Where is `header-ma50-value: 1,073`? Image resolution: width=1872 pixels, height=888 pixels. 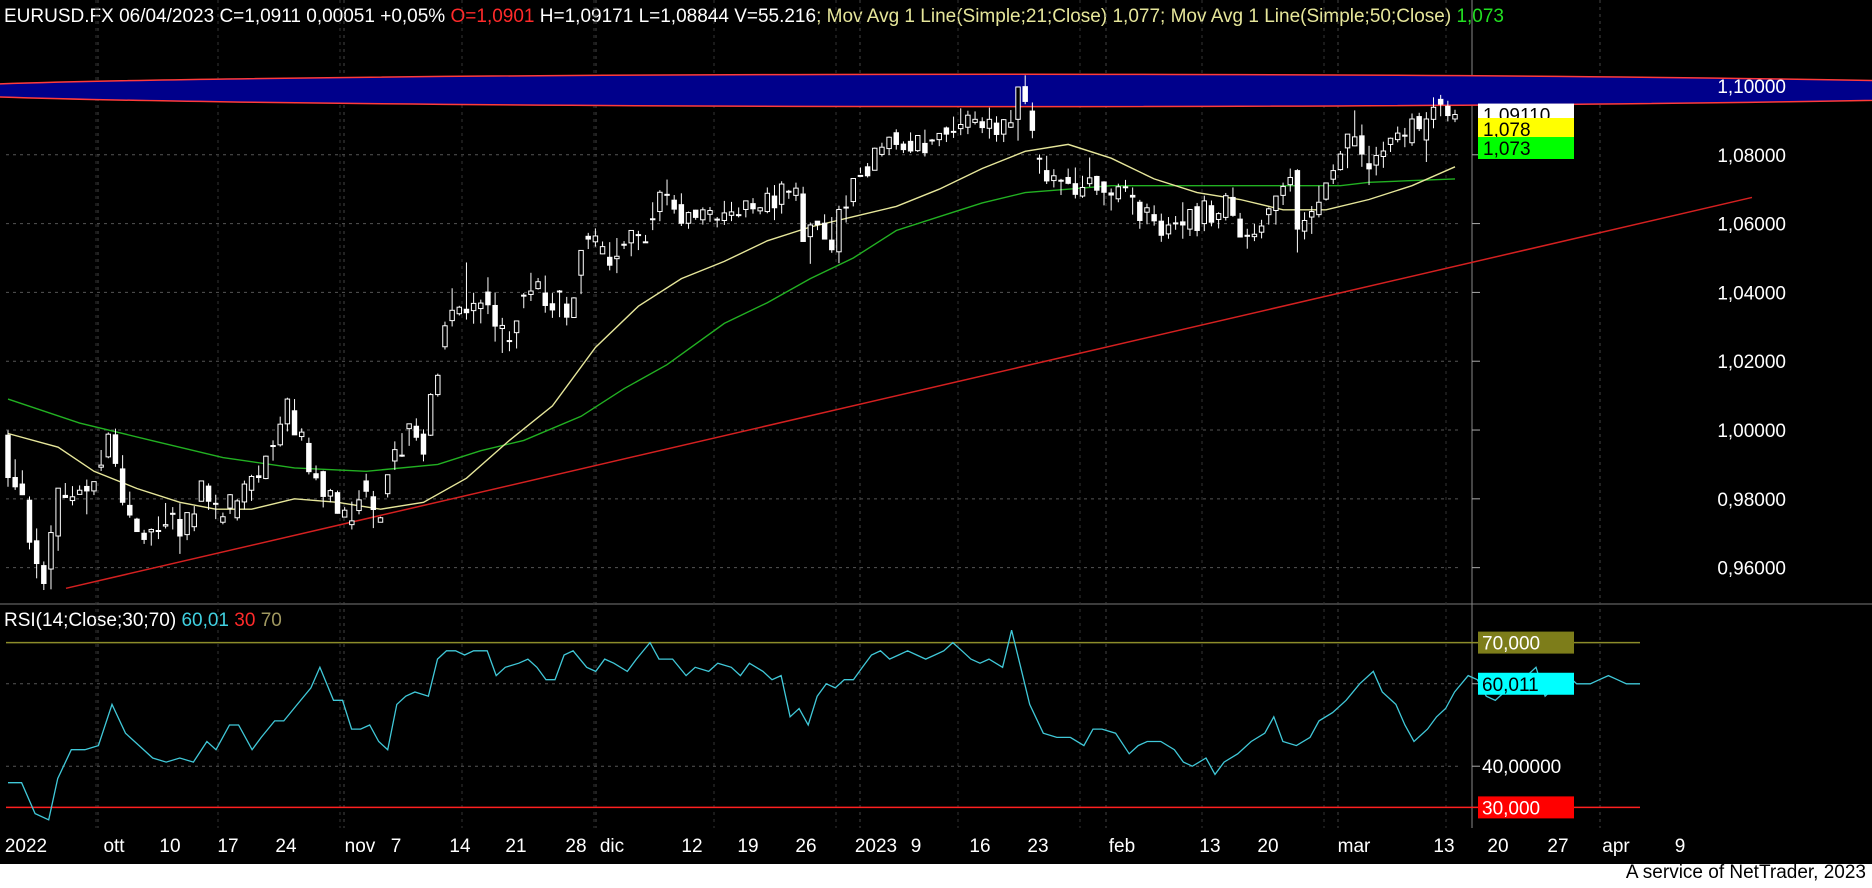
header-ma50-value: 1,073 is located at coordinates (1480, 16).